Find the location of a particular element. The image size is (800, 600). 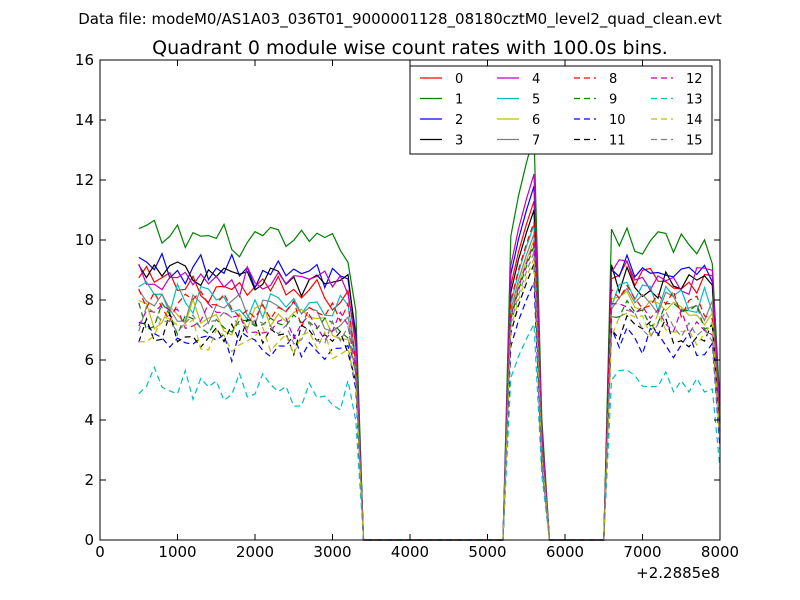

legend-label-13: 13 is located at coordinates (694, 100).